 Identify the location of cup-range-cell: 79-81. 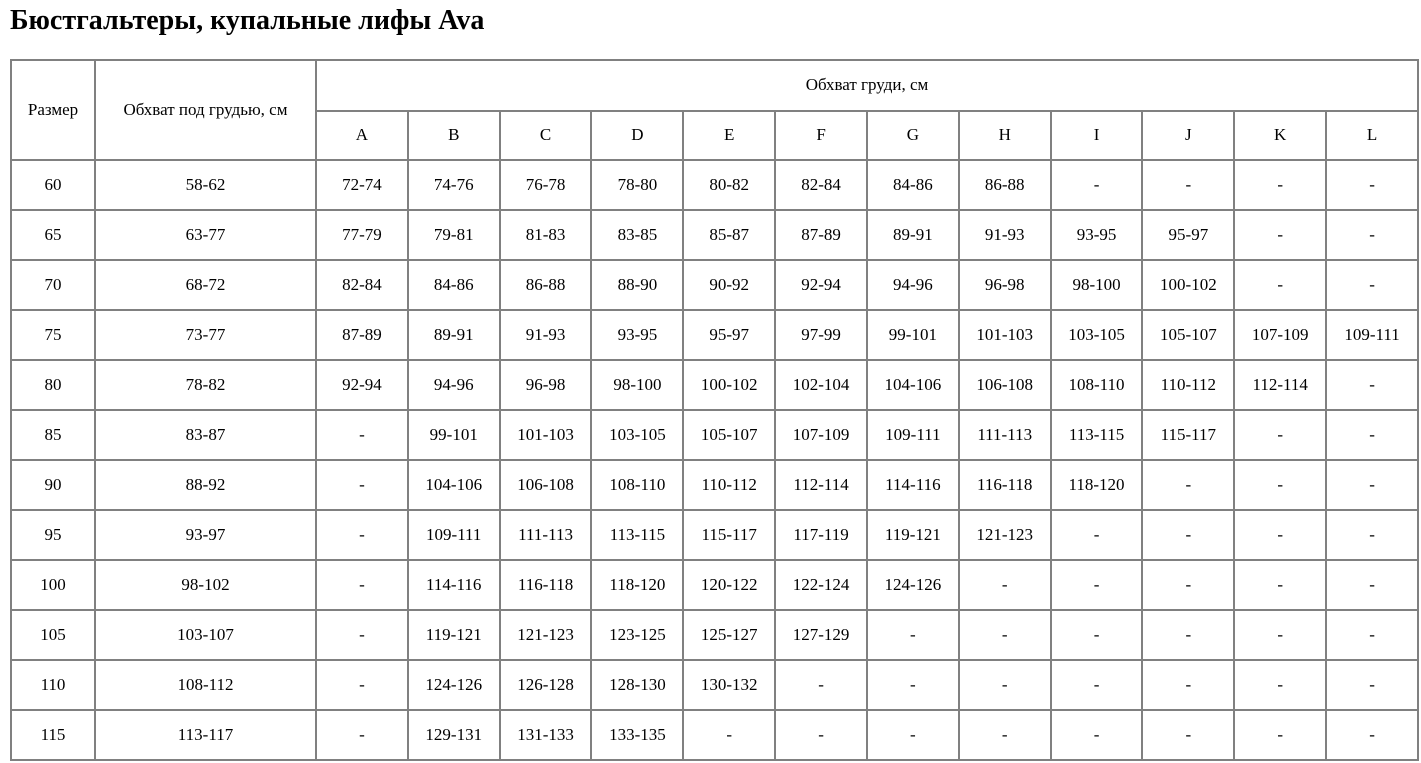
(453, 234).